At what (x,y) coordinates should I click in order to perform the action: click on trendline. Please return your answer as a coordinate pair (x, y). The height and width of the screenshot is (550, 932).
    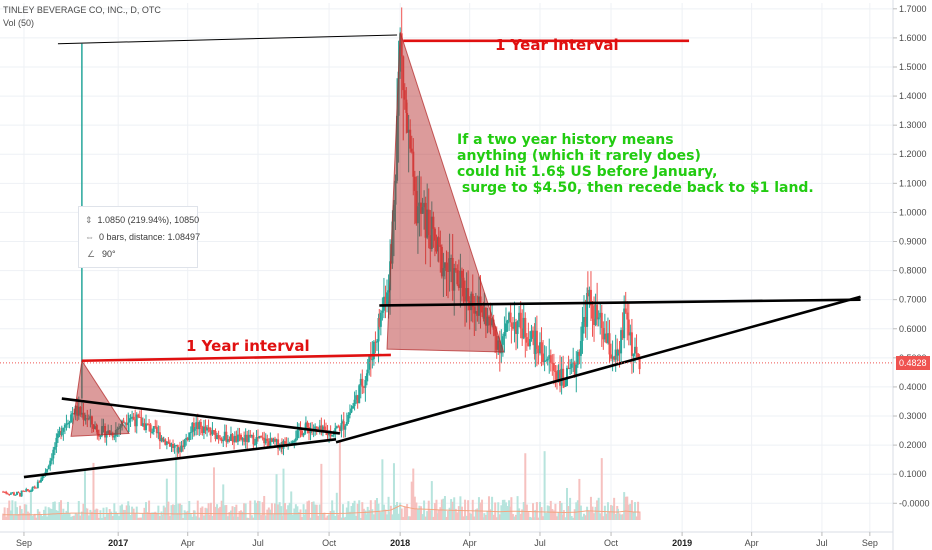
    Looking at the image, I should click on (180, 458).